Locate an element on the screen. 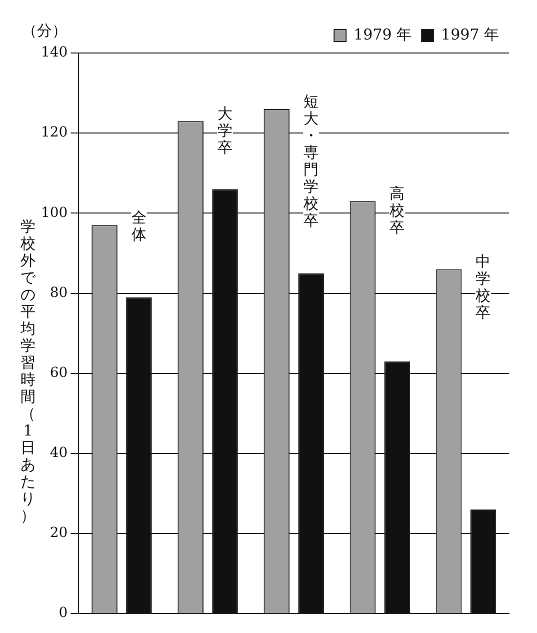 Image resolution: width=537 pixels, height=633 pixels. legend-label: 1979 年 is located at coordinates (383, 34).